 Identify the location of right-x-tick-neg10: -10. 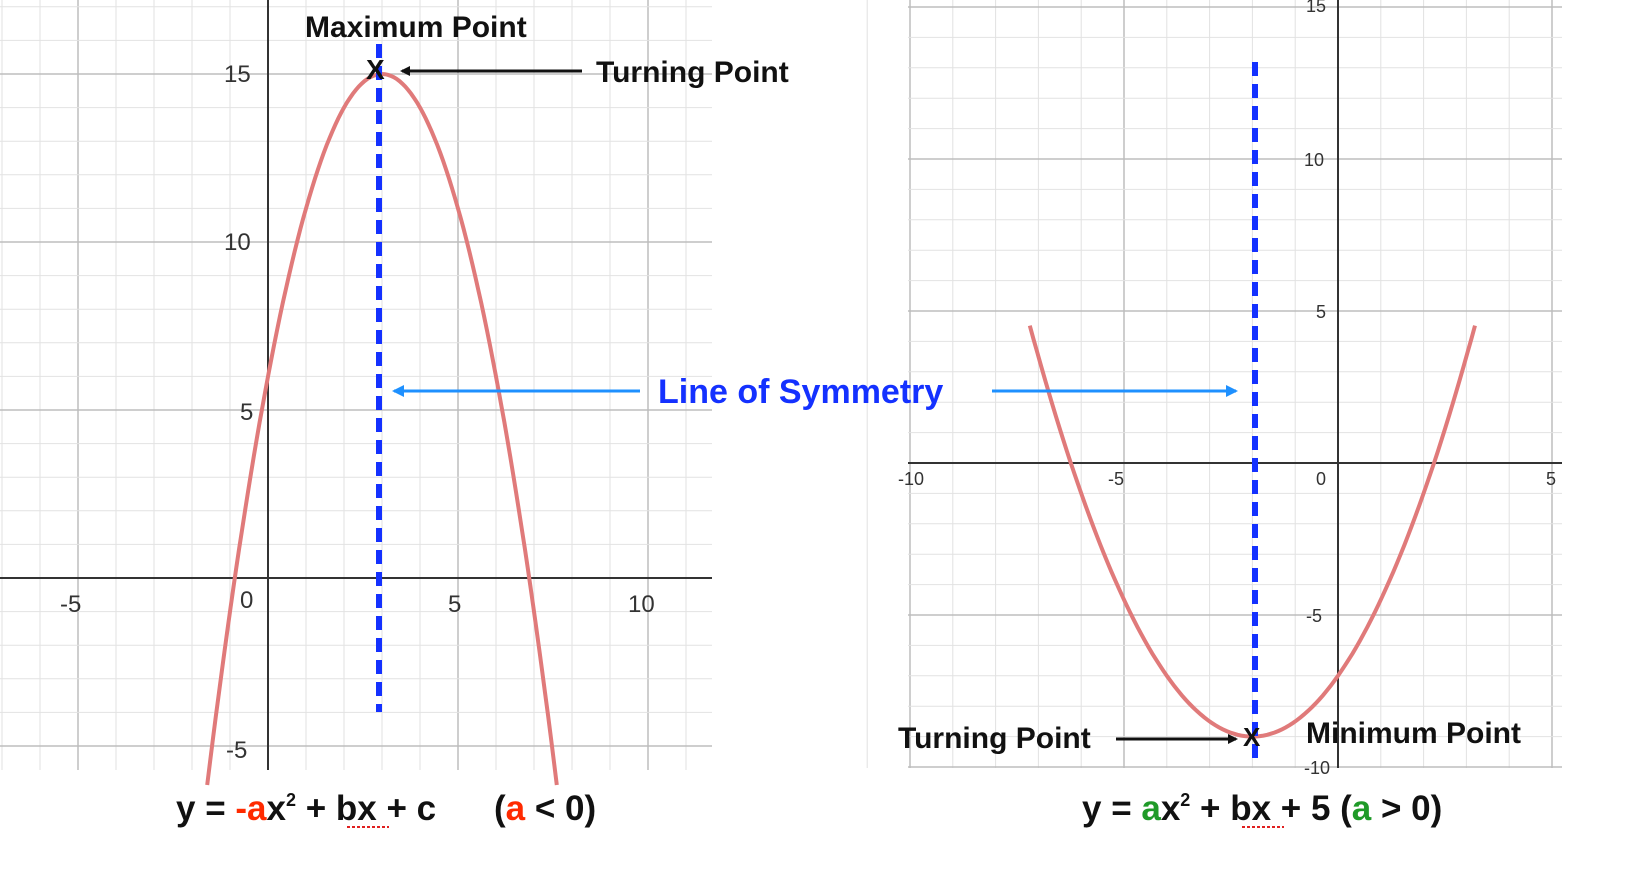
(911, 479).